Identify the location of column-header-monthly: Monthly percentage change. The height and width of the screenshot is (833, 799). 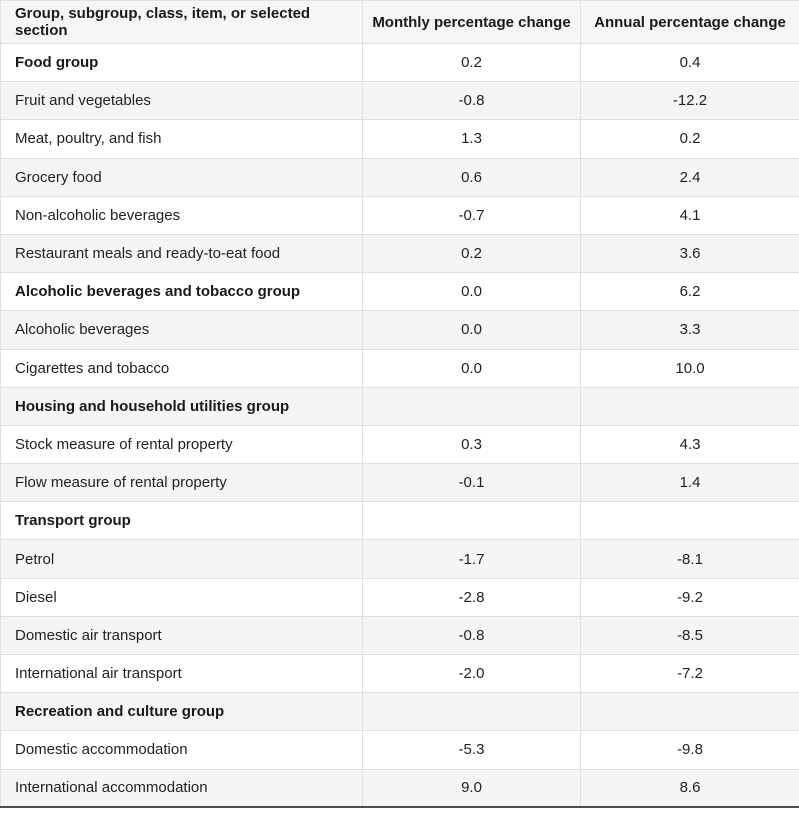
(471, 22).